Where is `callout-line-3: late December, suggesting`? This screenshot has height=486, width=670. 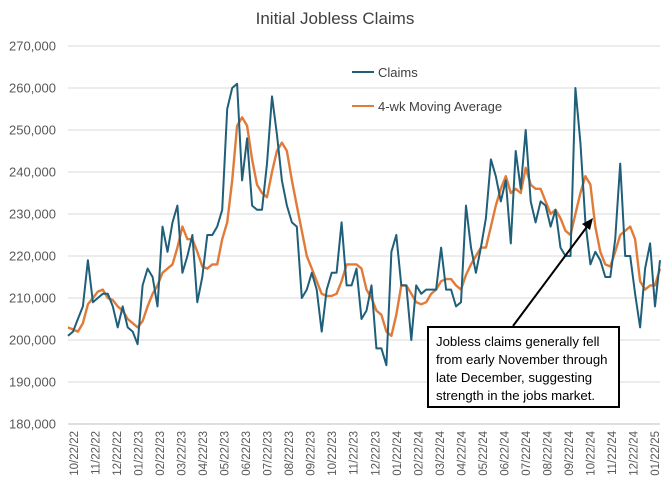
callout-line-3: late December, suggesting is located at coordinates (514, 377).